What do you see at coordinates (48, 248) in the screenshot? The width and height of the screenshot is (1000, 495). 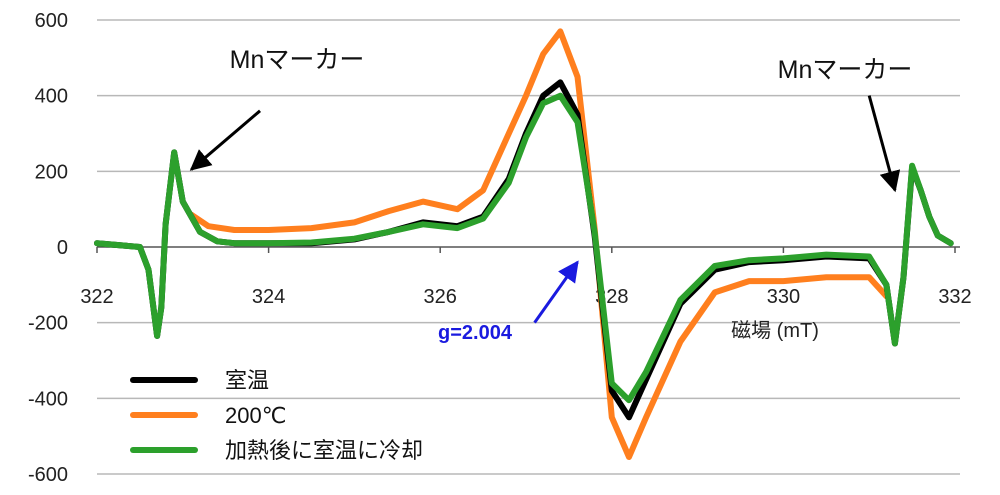 I see `y-tick-labels: -600 -400 -200 0 200 400 600` at bounding box center [48, 248].